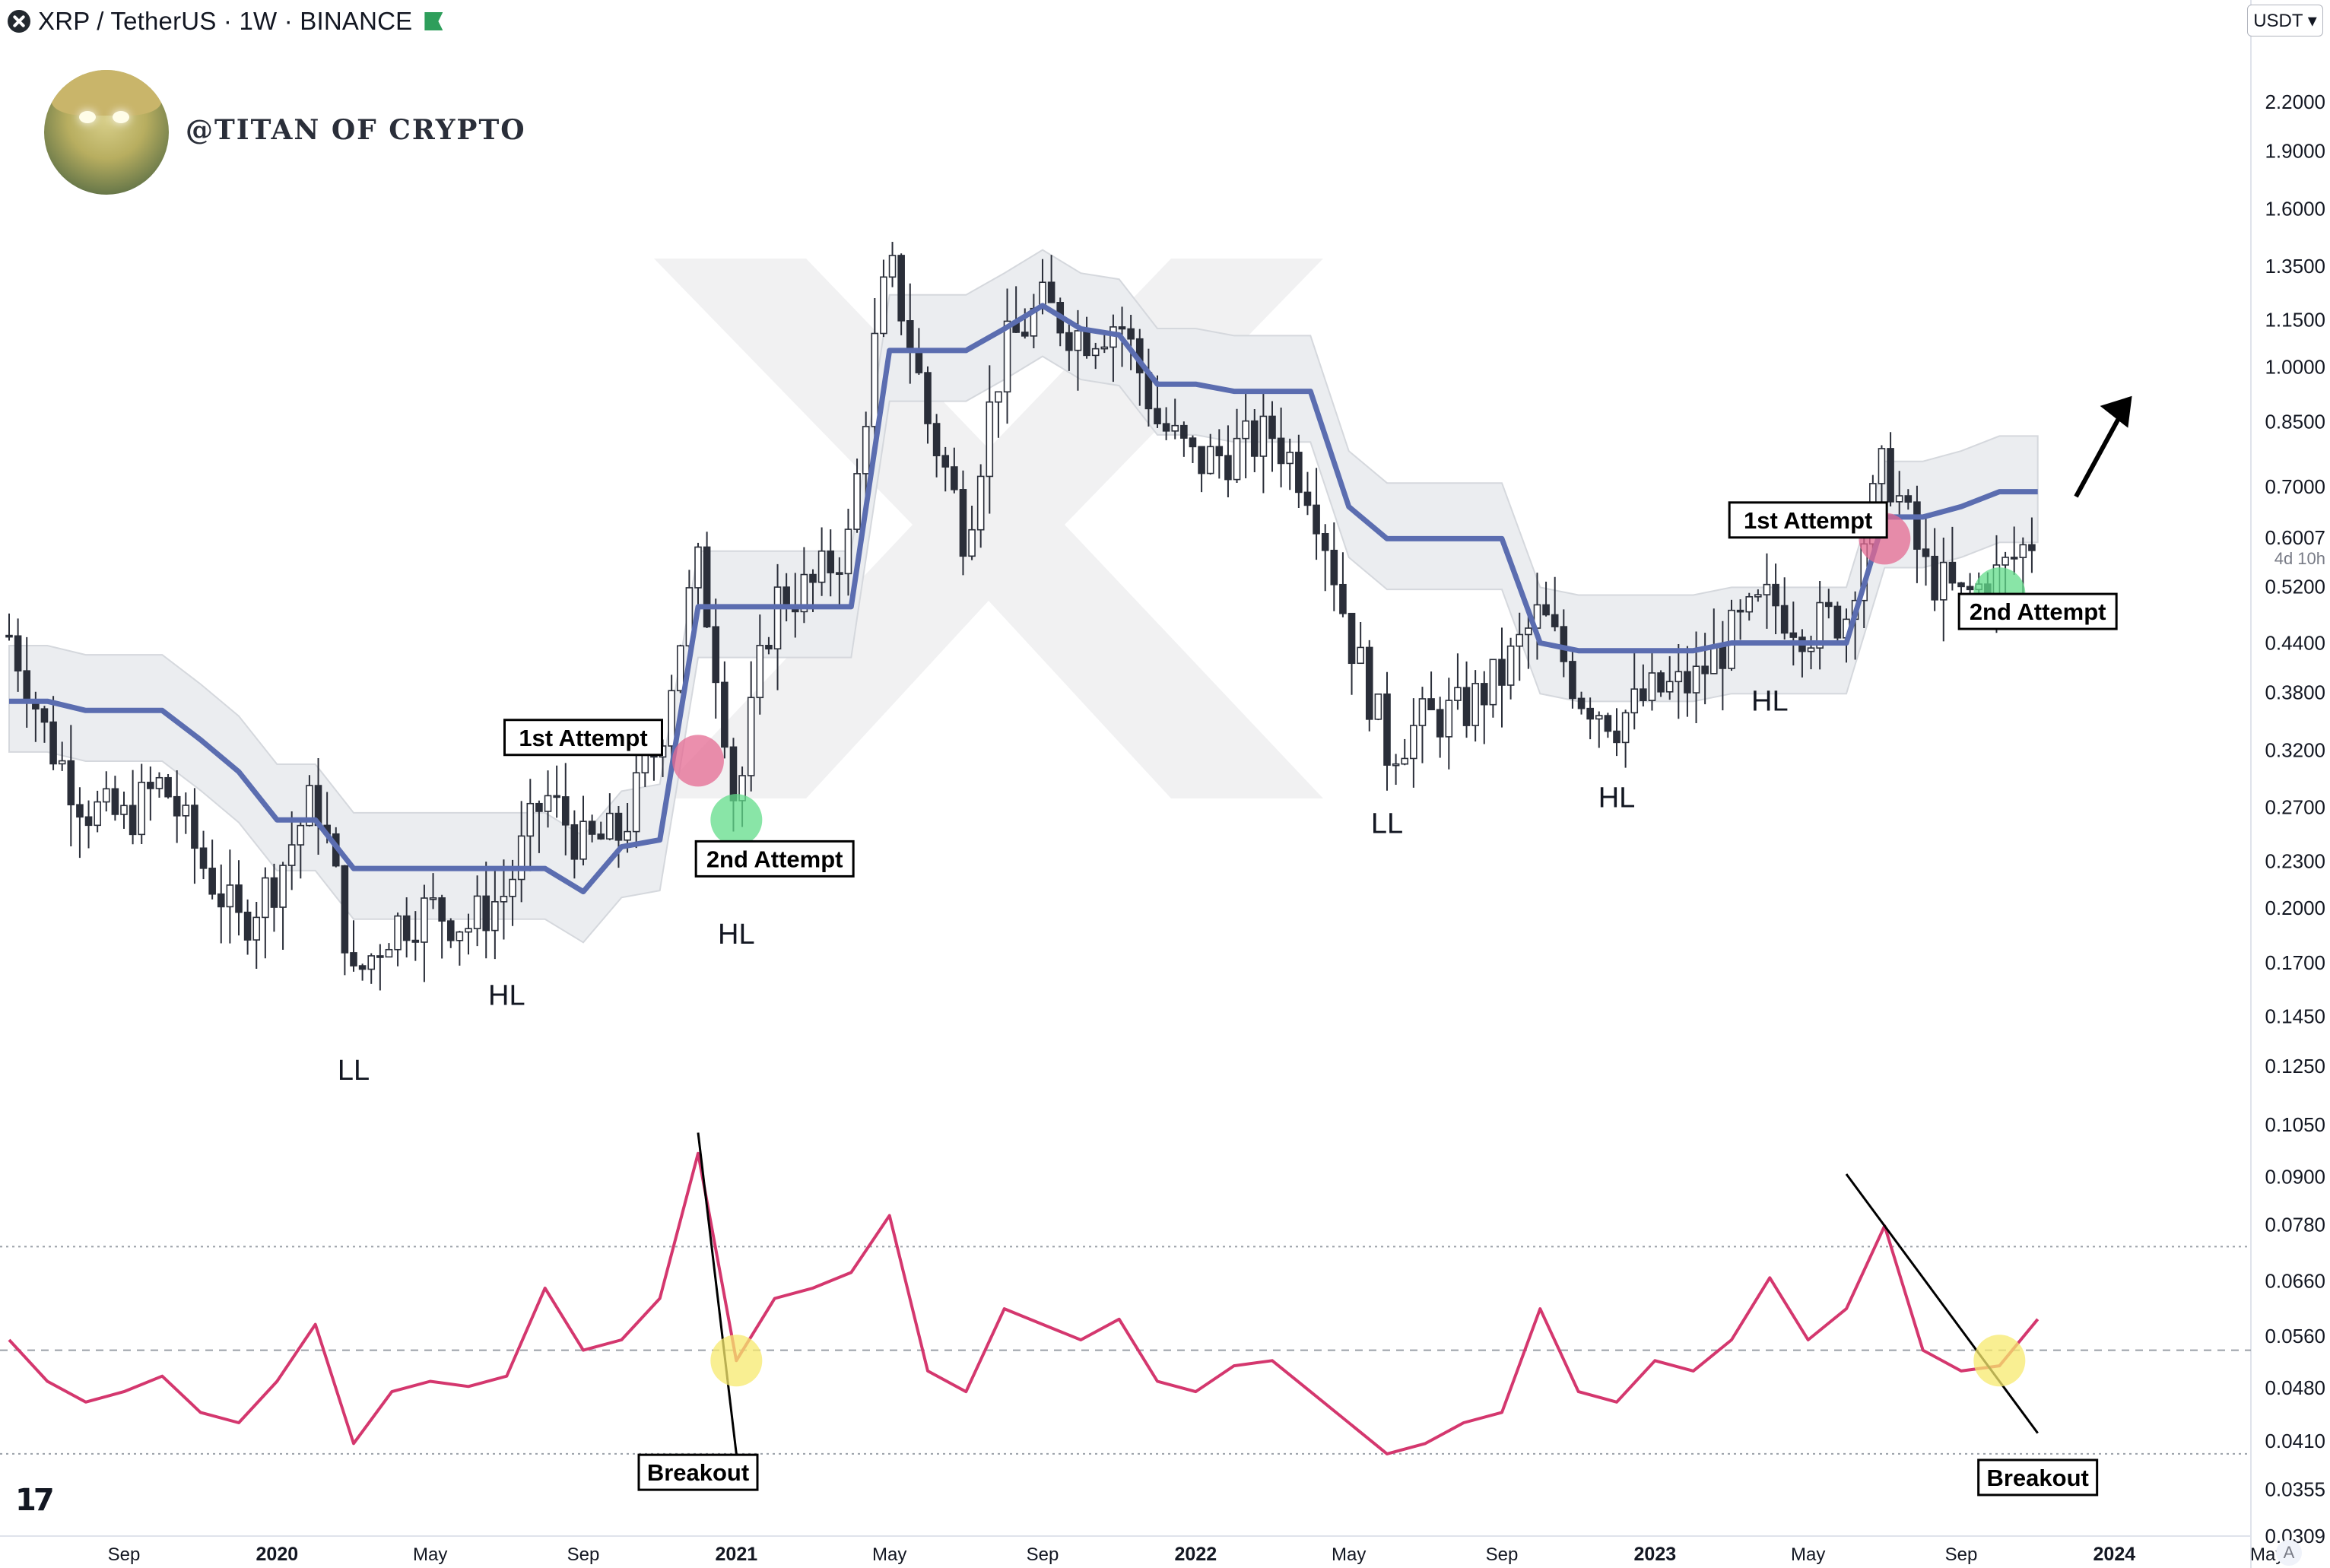 The height and width of the screenshot is (1568, 2330). Describe the element at coordinates (2295, 1336) in the screenshot. I see `y-tick-label: 0.0560` at that location.